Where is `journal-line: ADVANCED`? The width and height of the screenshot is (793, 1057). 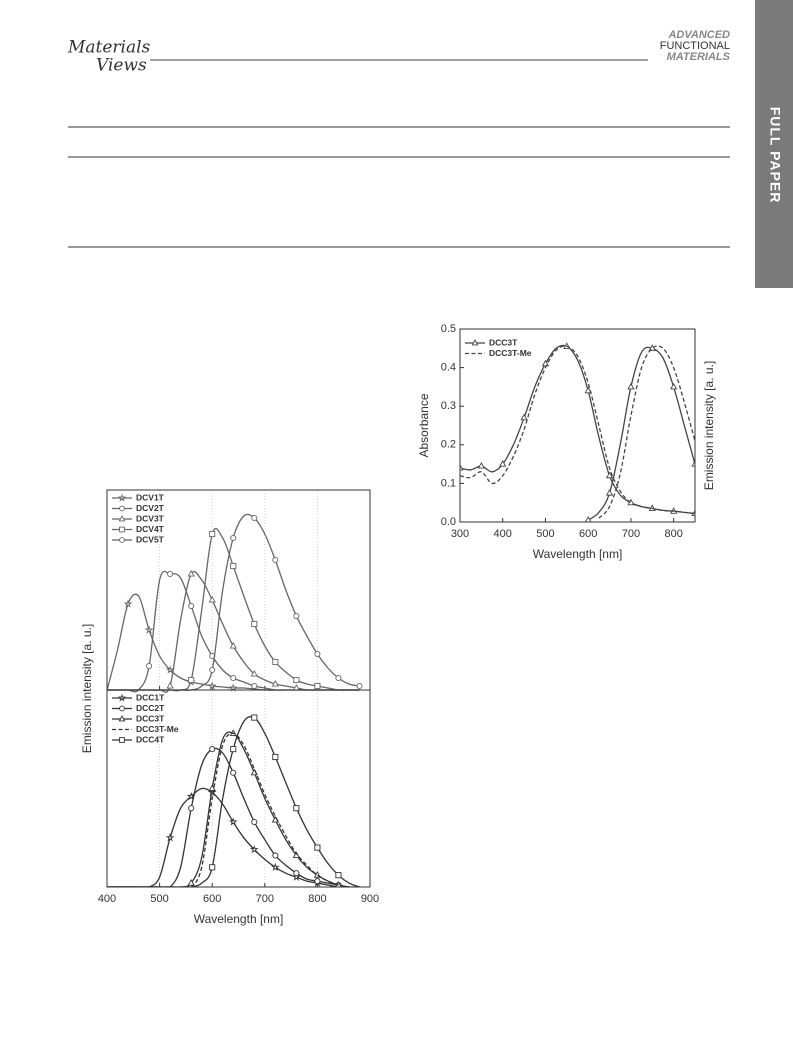
journal-line: ADVANCED is located at coordinates (698, 35).